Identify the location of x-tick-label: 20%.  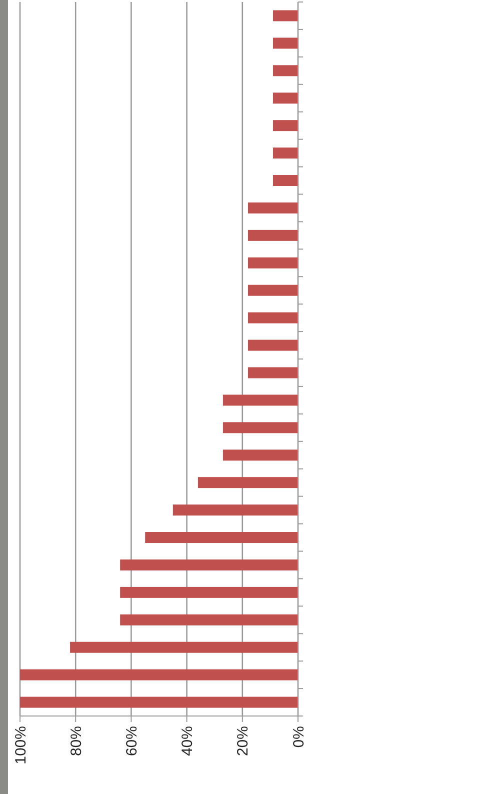
(243, 741).